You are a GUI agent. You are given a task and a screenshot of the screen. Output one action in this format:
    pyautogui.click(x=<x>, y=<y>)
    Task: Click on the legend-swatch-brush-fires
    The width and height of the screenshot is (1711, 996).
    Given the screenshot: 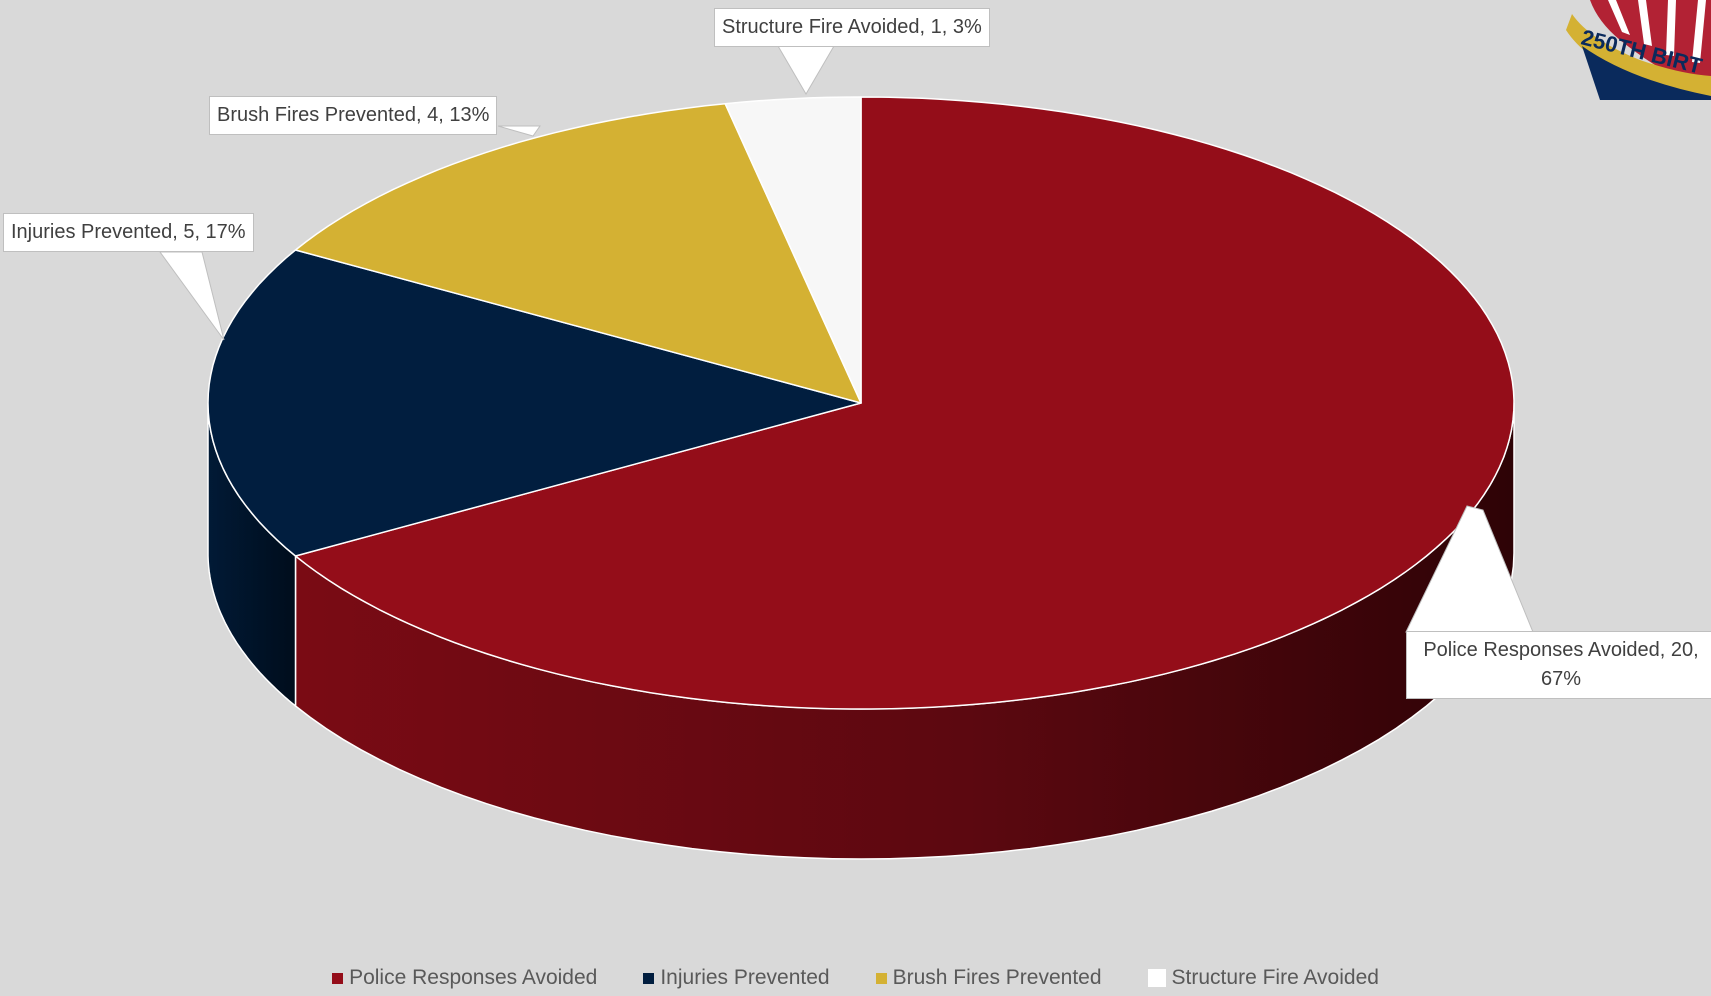 What is the action you would take?
    pyautogui.click(x=881, y=978)
    